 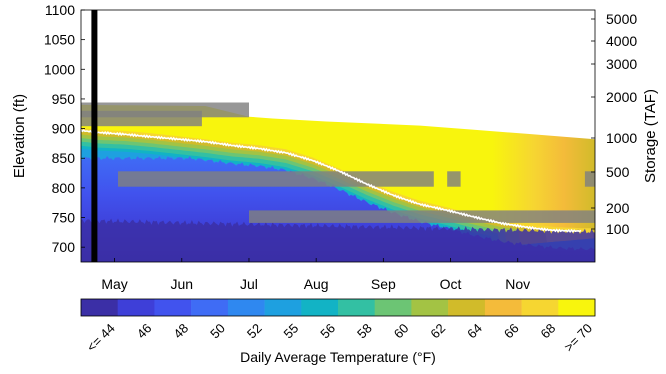 What do you see at coordinates (64, 99) in the screenshot?
I see `y-tick-label: 950` at bounding box center [64, 99].